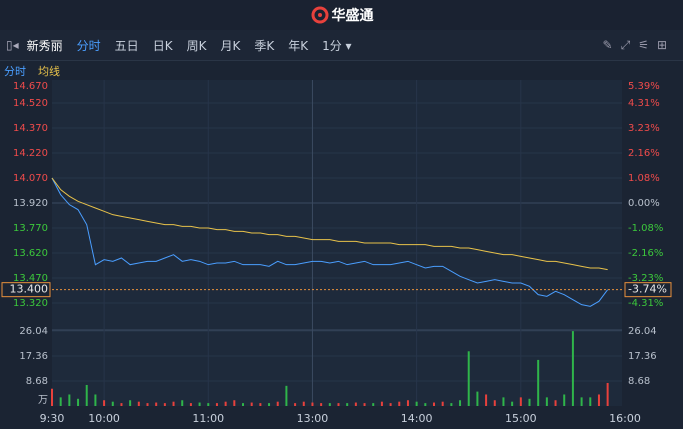 This screenshot has height=429, width=683. Describe the element at coordinates (644, 153) in the screenshot. I see `y2-tick-label: 2.16%` at that location.